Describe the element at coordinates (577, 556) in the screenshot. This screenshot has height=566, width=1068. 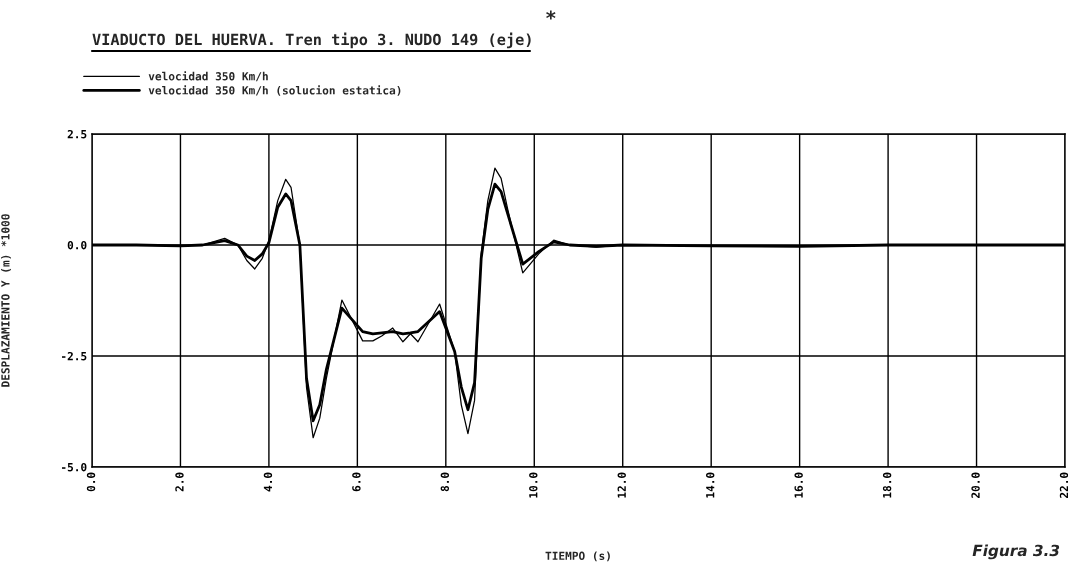
I see `x-axis-title: TIEMPO (s)` at that location.